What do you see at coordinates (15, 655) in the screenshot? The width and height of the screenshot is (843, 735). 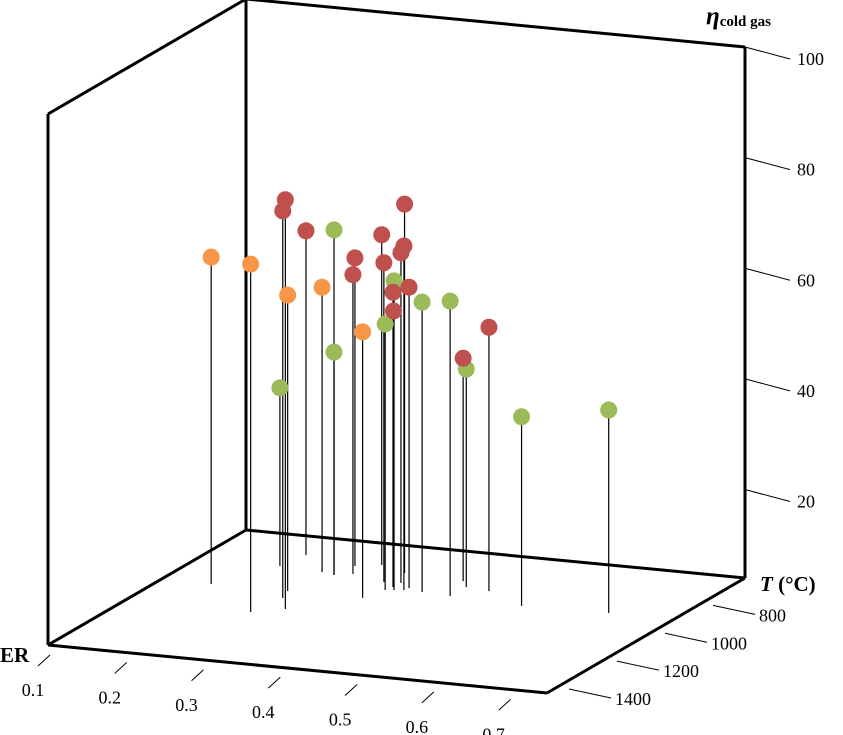 I see `x-axis-title: ER` at bounding box center [15, 655].